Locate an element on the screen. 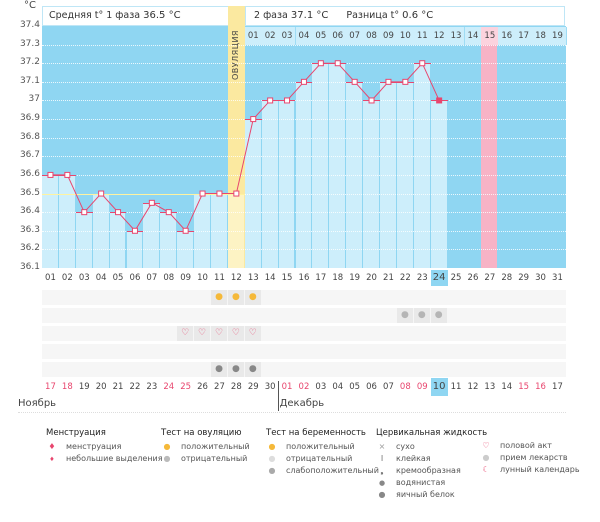 This screenshot has width=600, height=522. cycle-day-label: 06 is located at coordinates (135, 278).